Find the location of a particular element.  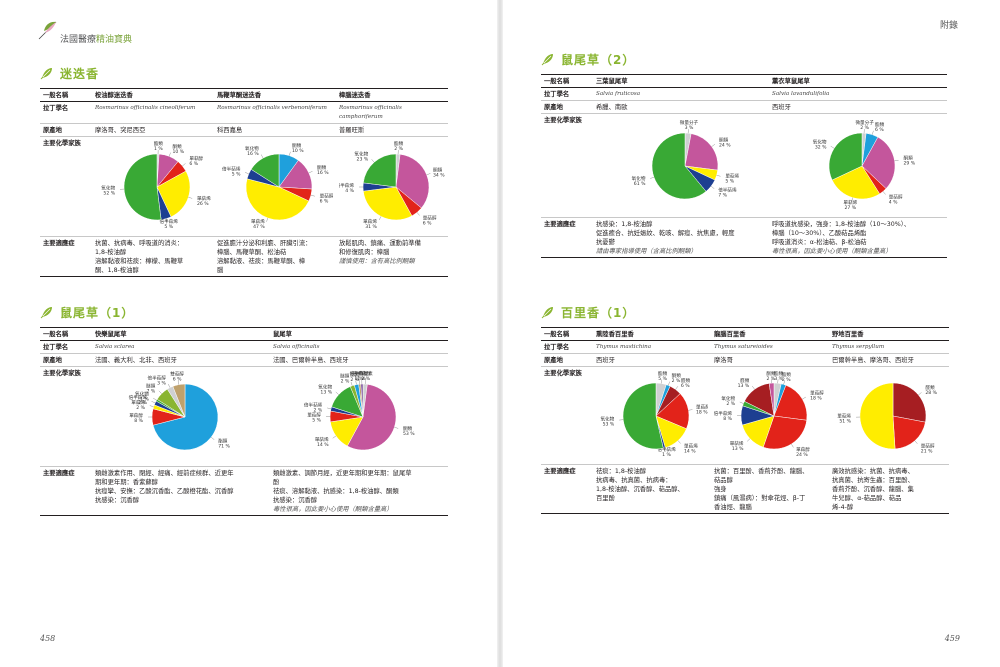

origin: 法國、義大利、北非、西班牙 is located at coordinates (181, 360).